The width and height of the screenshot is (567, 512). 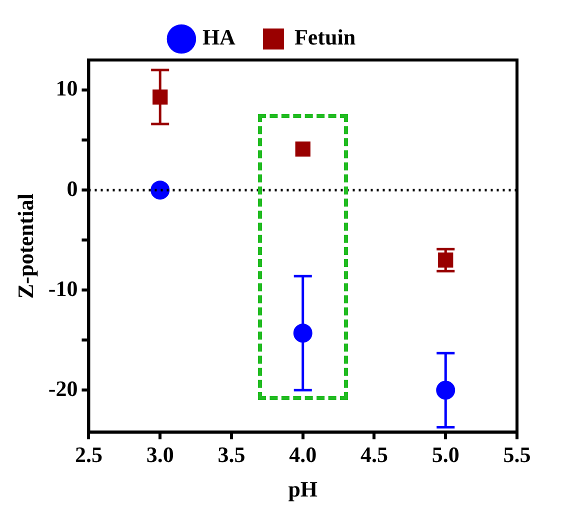 I want to click on y-tick-label: -10, so click(x=63, y=288).